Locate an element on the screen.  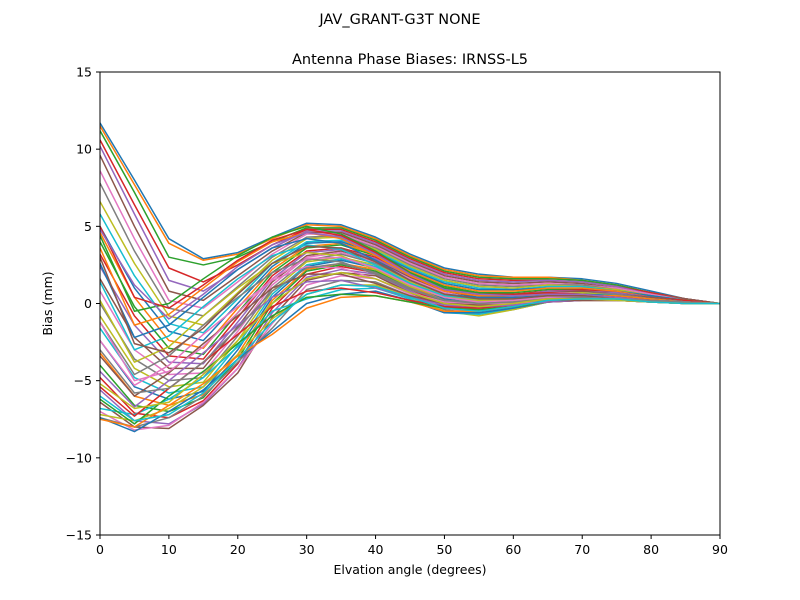
x-tick-label: 40 is located at coordinates (376, 549).